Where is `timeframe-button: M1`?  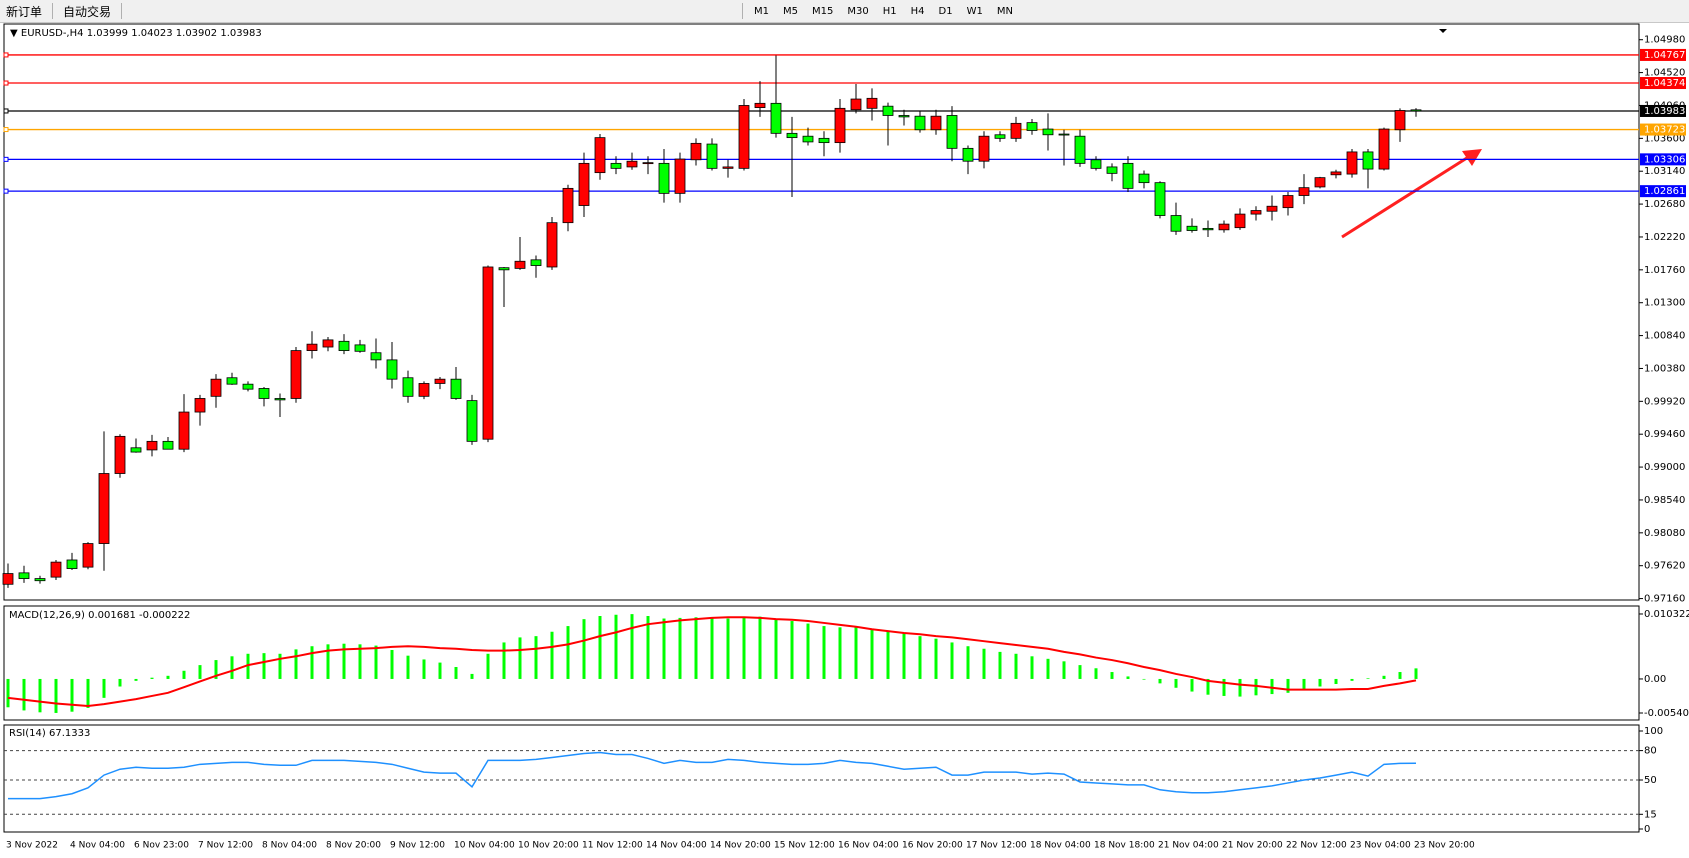 timeframe-button: M1 is located at coordinates (762, 11).